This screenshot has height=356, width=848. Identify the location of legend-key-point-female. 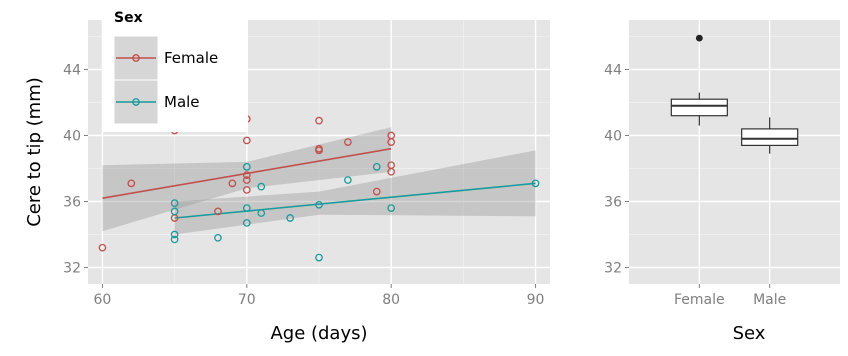
(136, 58).